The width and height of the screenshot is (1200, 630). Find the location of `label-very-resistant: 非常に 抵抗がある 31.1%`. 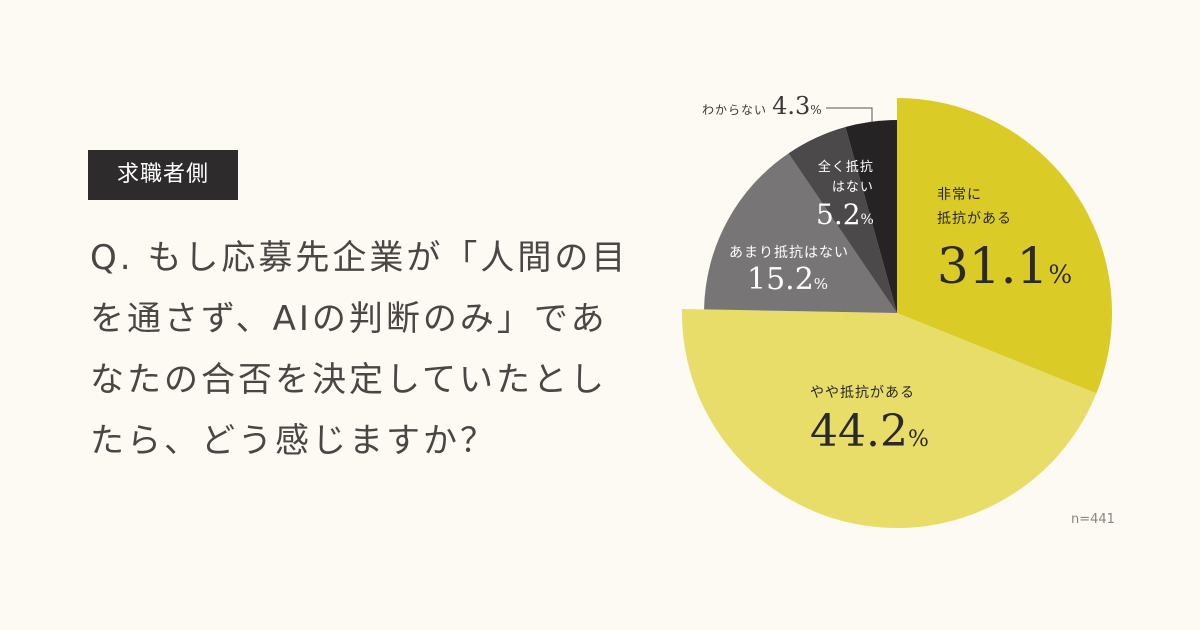

label-very-resistant: 非常に 抵抗がある 31.1% is located at coordinates (1004, 239).